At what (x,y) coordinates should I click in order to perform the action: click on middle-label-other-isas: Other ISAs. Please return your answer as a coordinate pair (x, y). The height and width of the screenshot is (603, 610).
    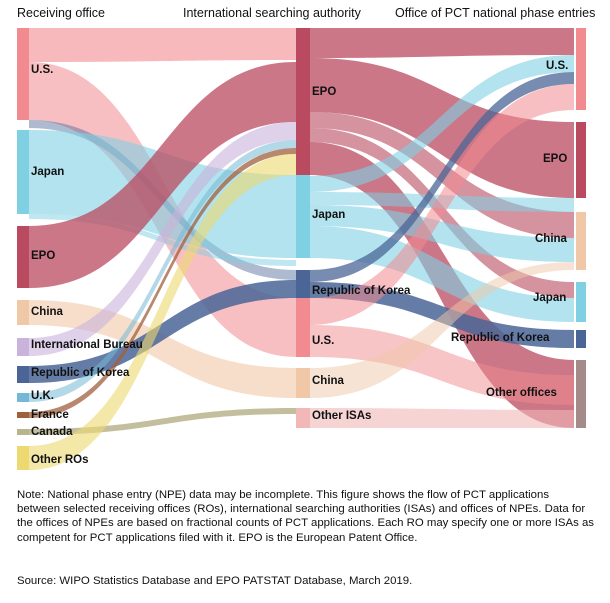
    Looking at the image, I should click on (342, 416).